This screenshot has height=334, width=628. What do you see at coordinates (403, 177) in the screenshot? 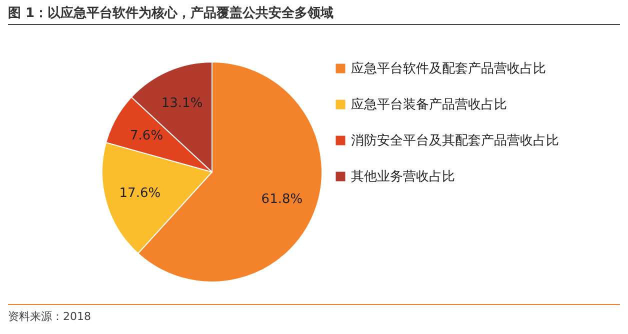
I see `legend-label: 其他业务营收占比` at bounding box center [403, 177].